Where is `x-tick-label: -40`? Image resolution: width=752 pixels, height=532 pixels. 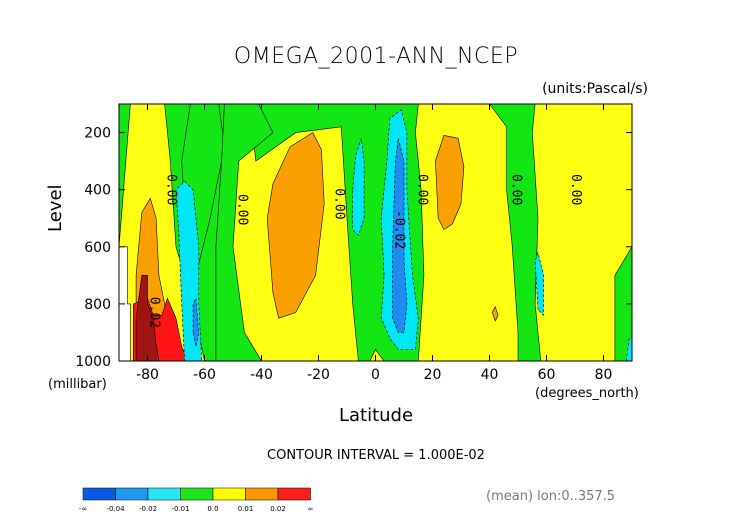 x-tick-label: -40 is located at coordinates (261, 375).